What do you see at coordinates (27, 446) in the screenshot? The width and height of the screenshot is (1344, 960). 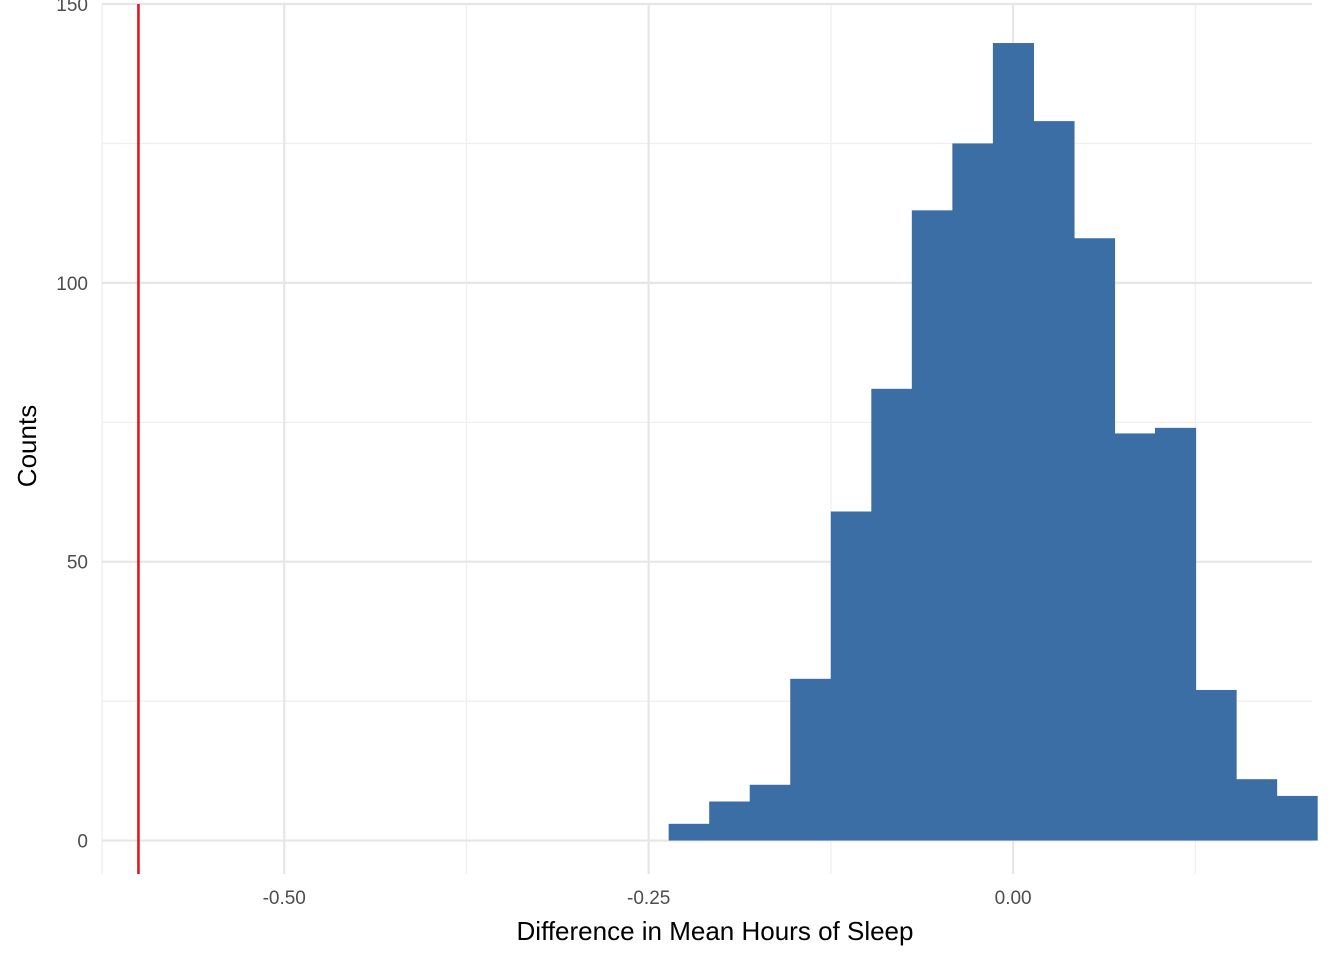 I see `y-axis-title: Counts` at bounding box center [27, 446].